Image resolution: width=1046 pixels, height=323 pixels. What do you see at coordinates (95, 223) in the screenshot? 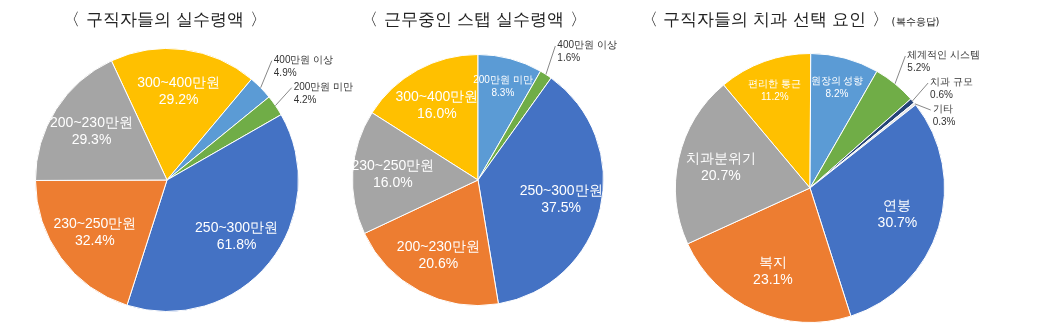
I see `slice-label: 230~250만원` at bounding box center [95, 223].